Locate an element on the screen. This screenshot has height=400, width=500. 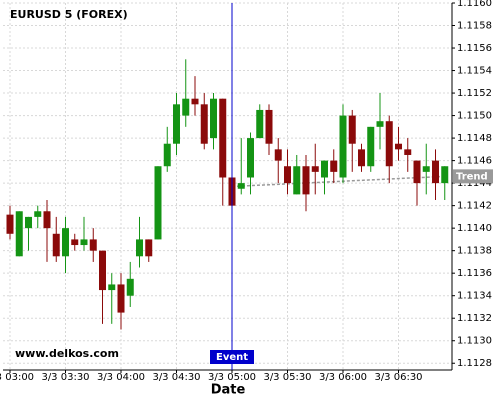
x-tick-label: 3/3 06:00 is located at coordinates (343, 377).